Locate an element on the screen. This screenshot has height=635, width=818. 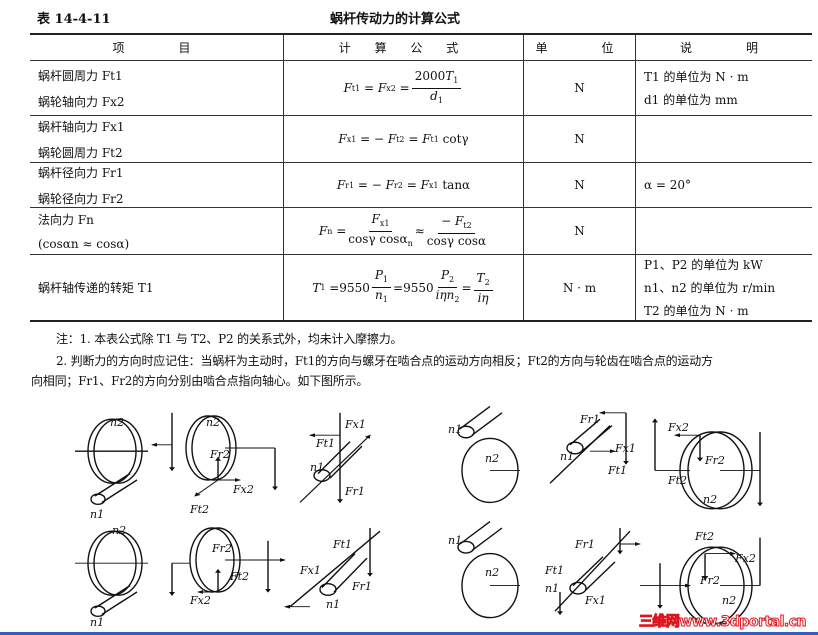
watermark: 三维网www.3dportal.cn is located at coordinates (722, 622).